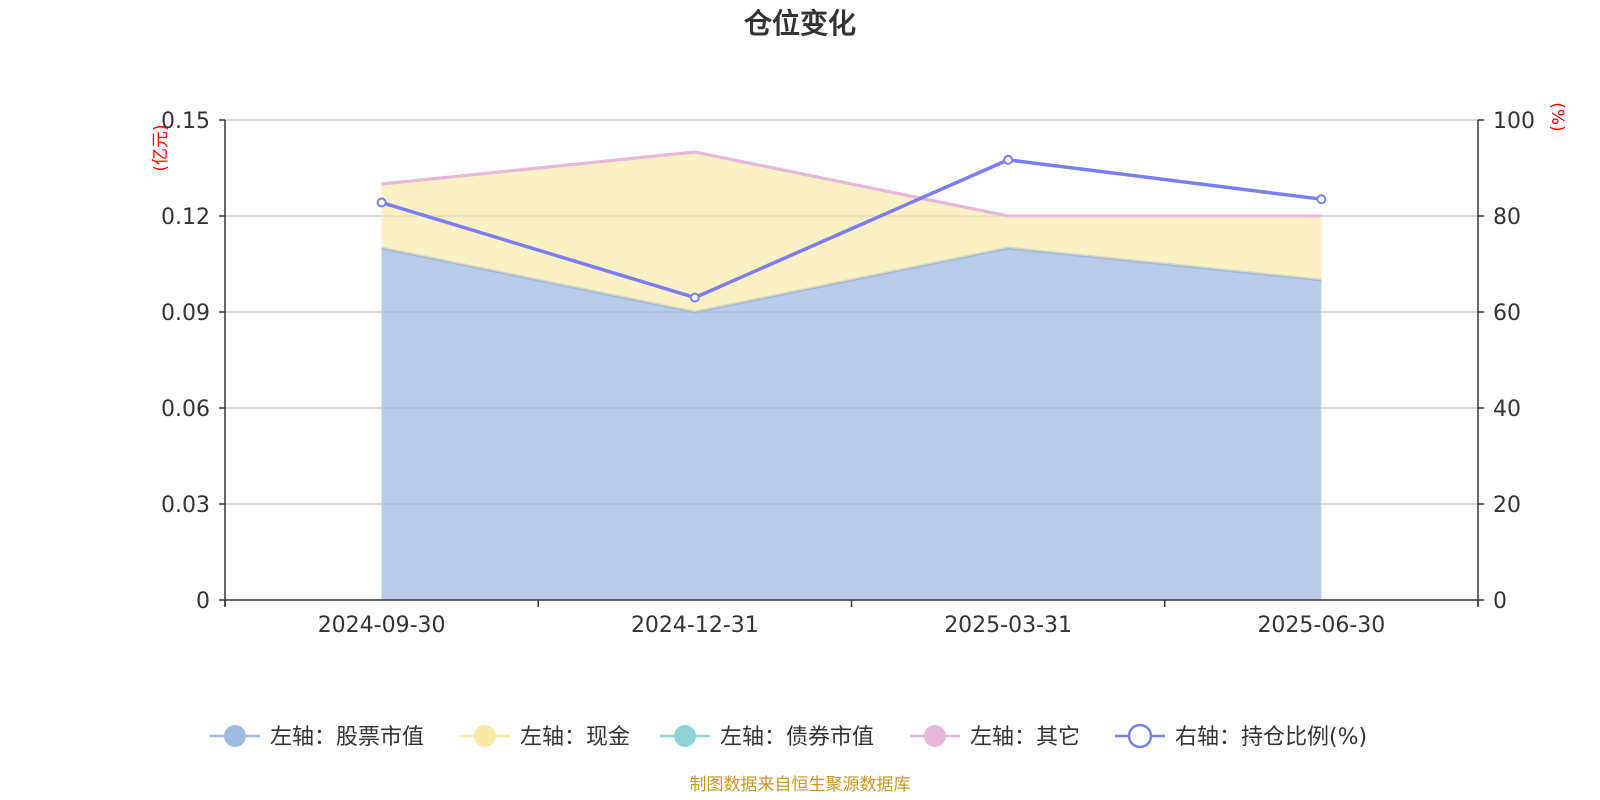  I want to click on x-tick-label: 2024-09-30, so click(382, 625).